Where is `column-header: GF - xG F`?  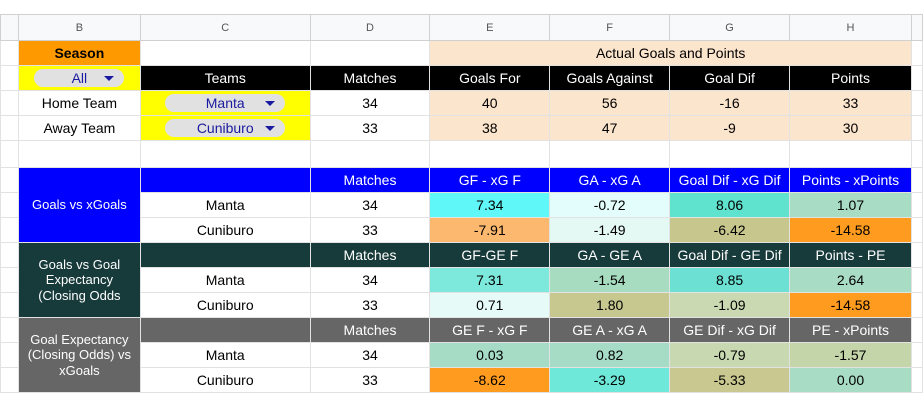 column-header: GF - xG F is located at coordinates (490, 180).